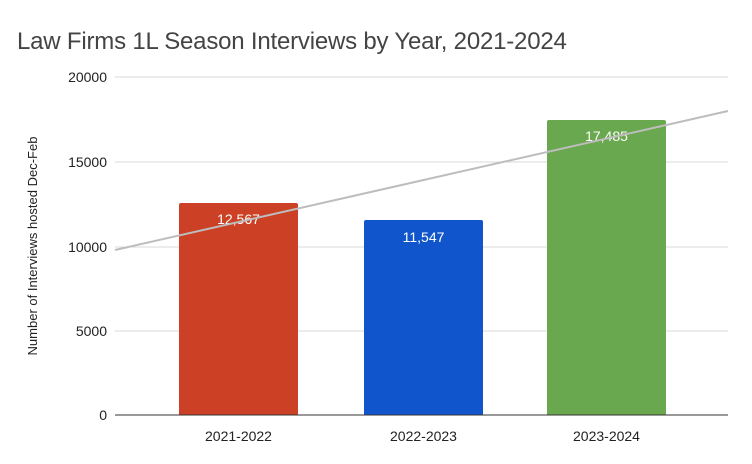  What do you see at coordinates (87, 162) in the screenshot?
I see `y-tick-label: 15000` at bounding box center [87, 162].